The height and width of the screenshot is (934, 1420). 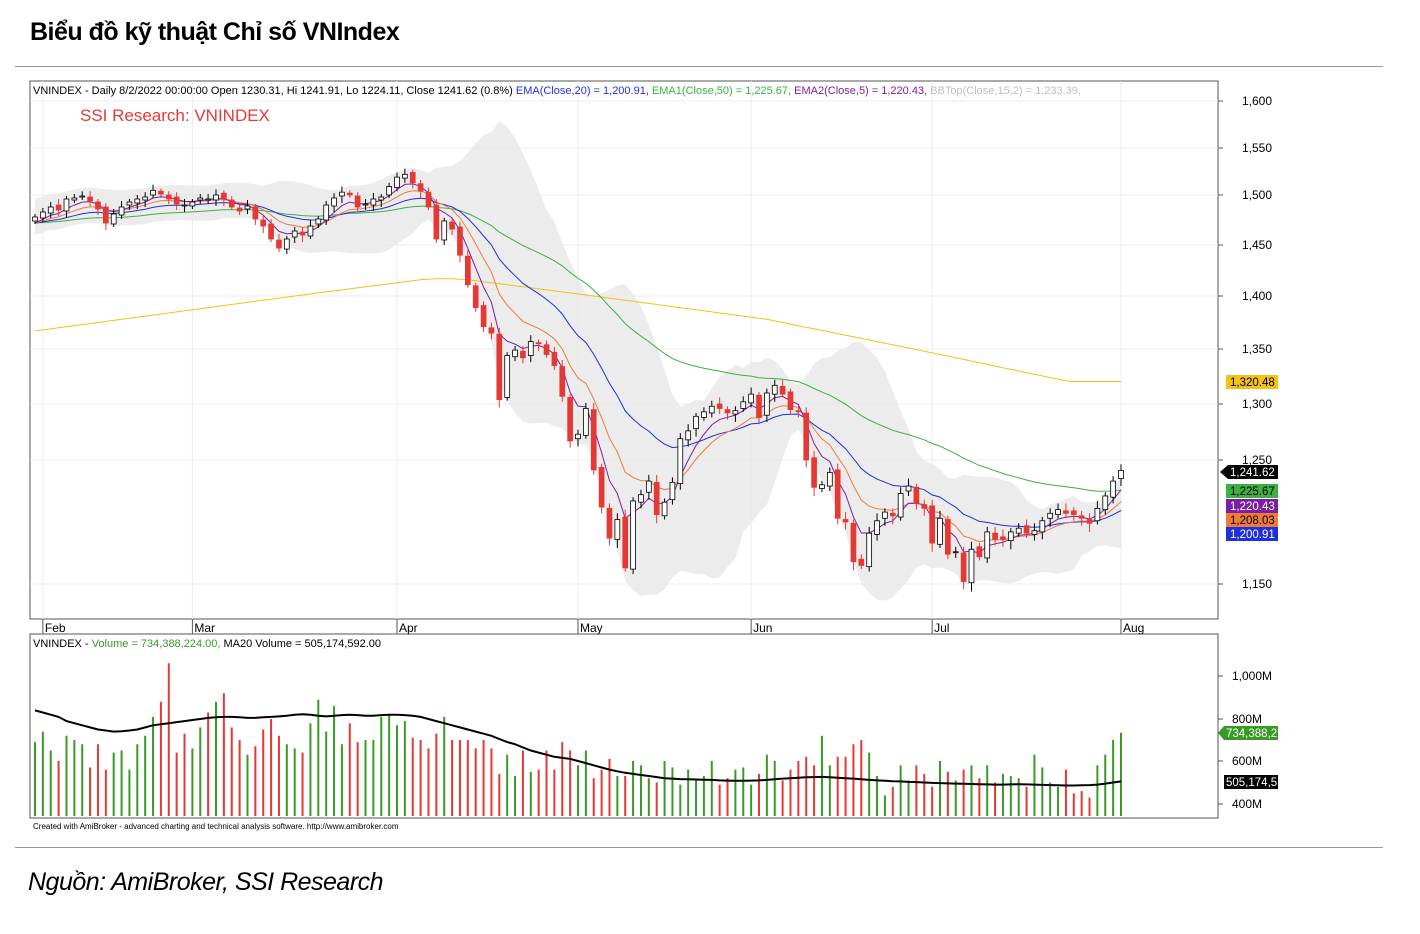 What do you see at coordinates (1251, 734) in the screenshot?
I see `volume-value-label: 734,388,2` at bounding box center [1251, 734].